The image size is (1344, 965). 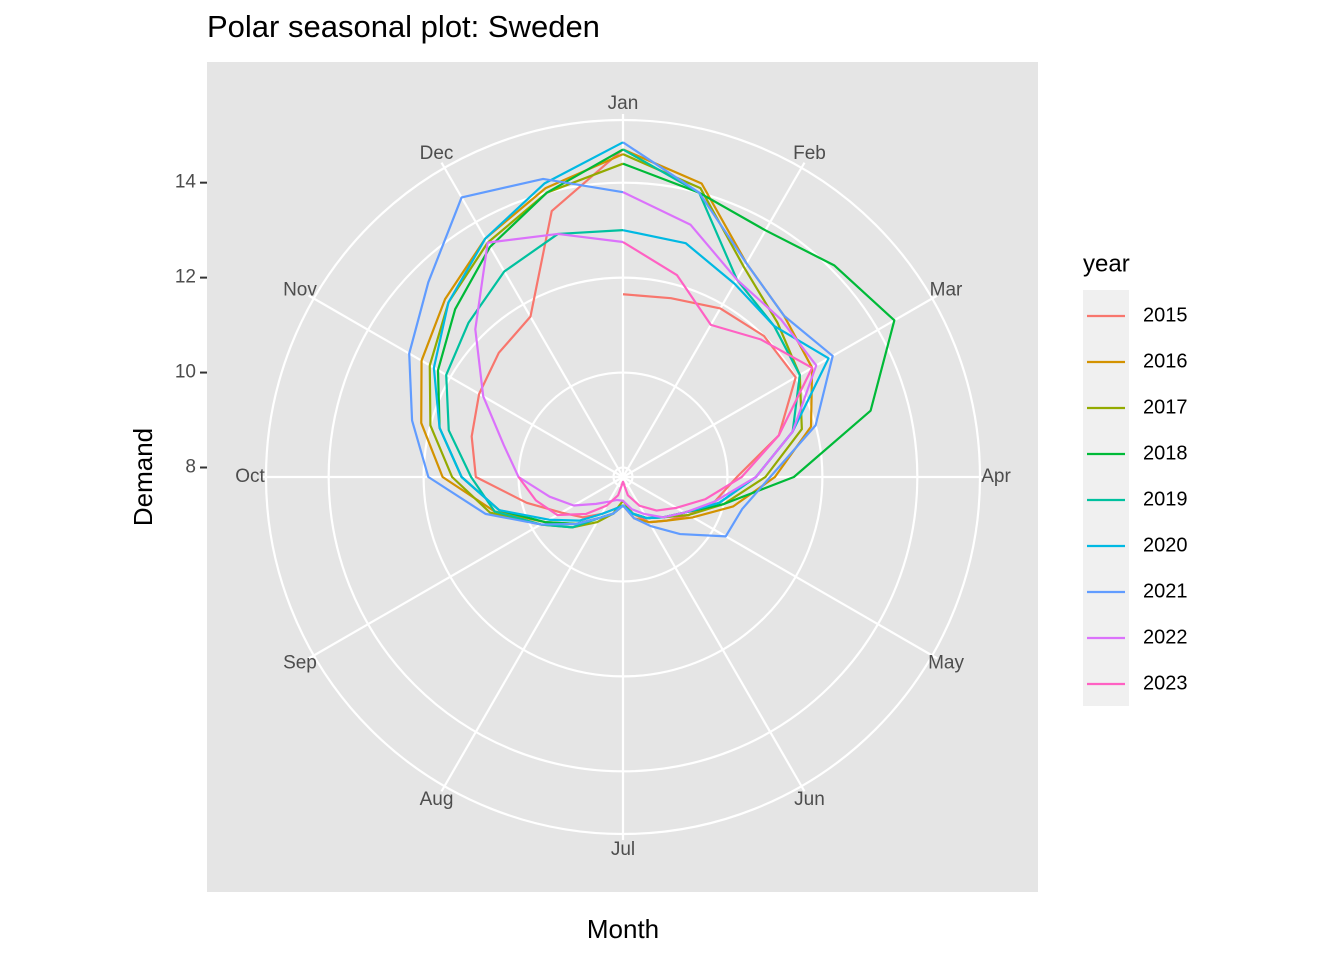 What do you see at coordinates (1165, 591) in the screenshot?
I see `legend-label: 2021` at bounding box center [1165, 591].